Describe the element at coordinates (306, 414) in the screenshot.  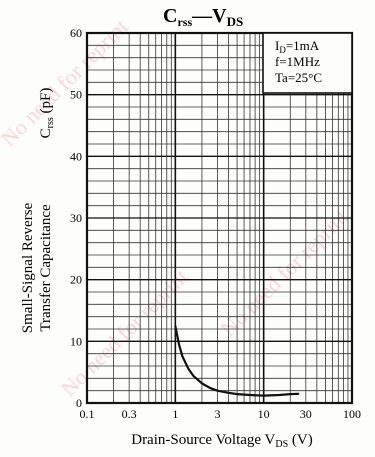
I see `x-tick-label: 30` at that location.